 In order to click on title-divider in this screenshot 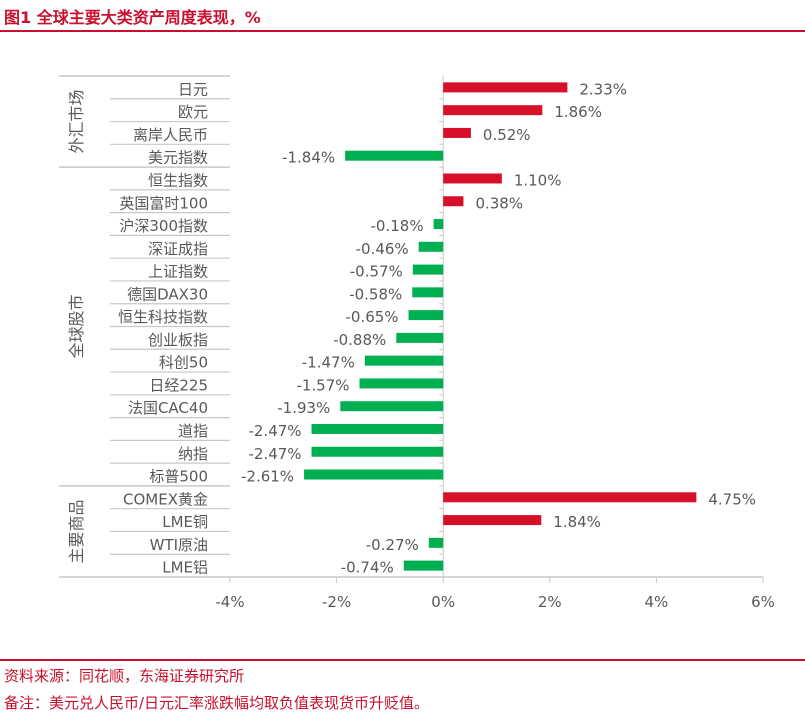, I will do `click(402, 31)`.